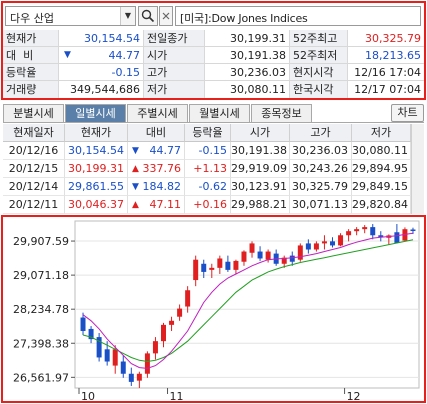  What do you see at coordinates (247, 38) in the screenshot?
I see `value-prev-close: 30,199.31` at bounding box center [247, 38].